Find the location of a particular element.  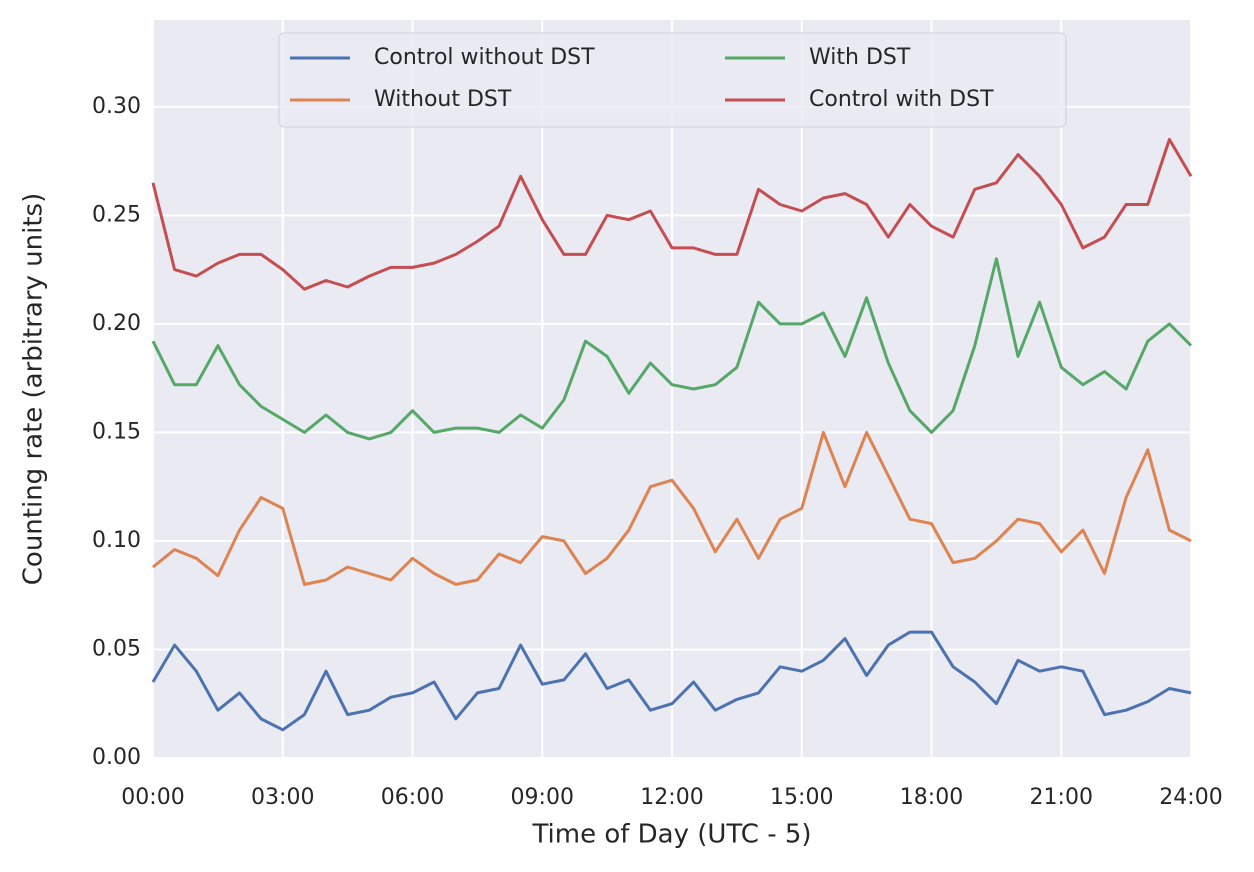

y-tick-label: 0.00 is located at coordinates (116, 757).